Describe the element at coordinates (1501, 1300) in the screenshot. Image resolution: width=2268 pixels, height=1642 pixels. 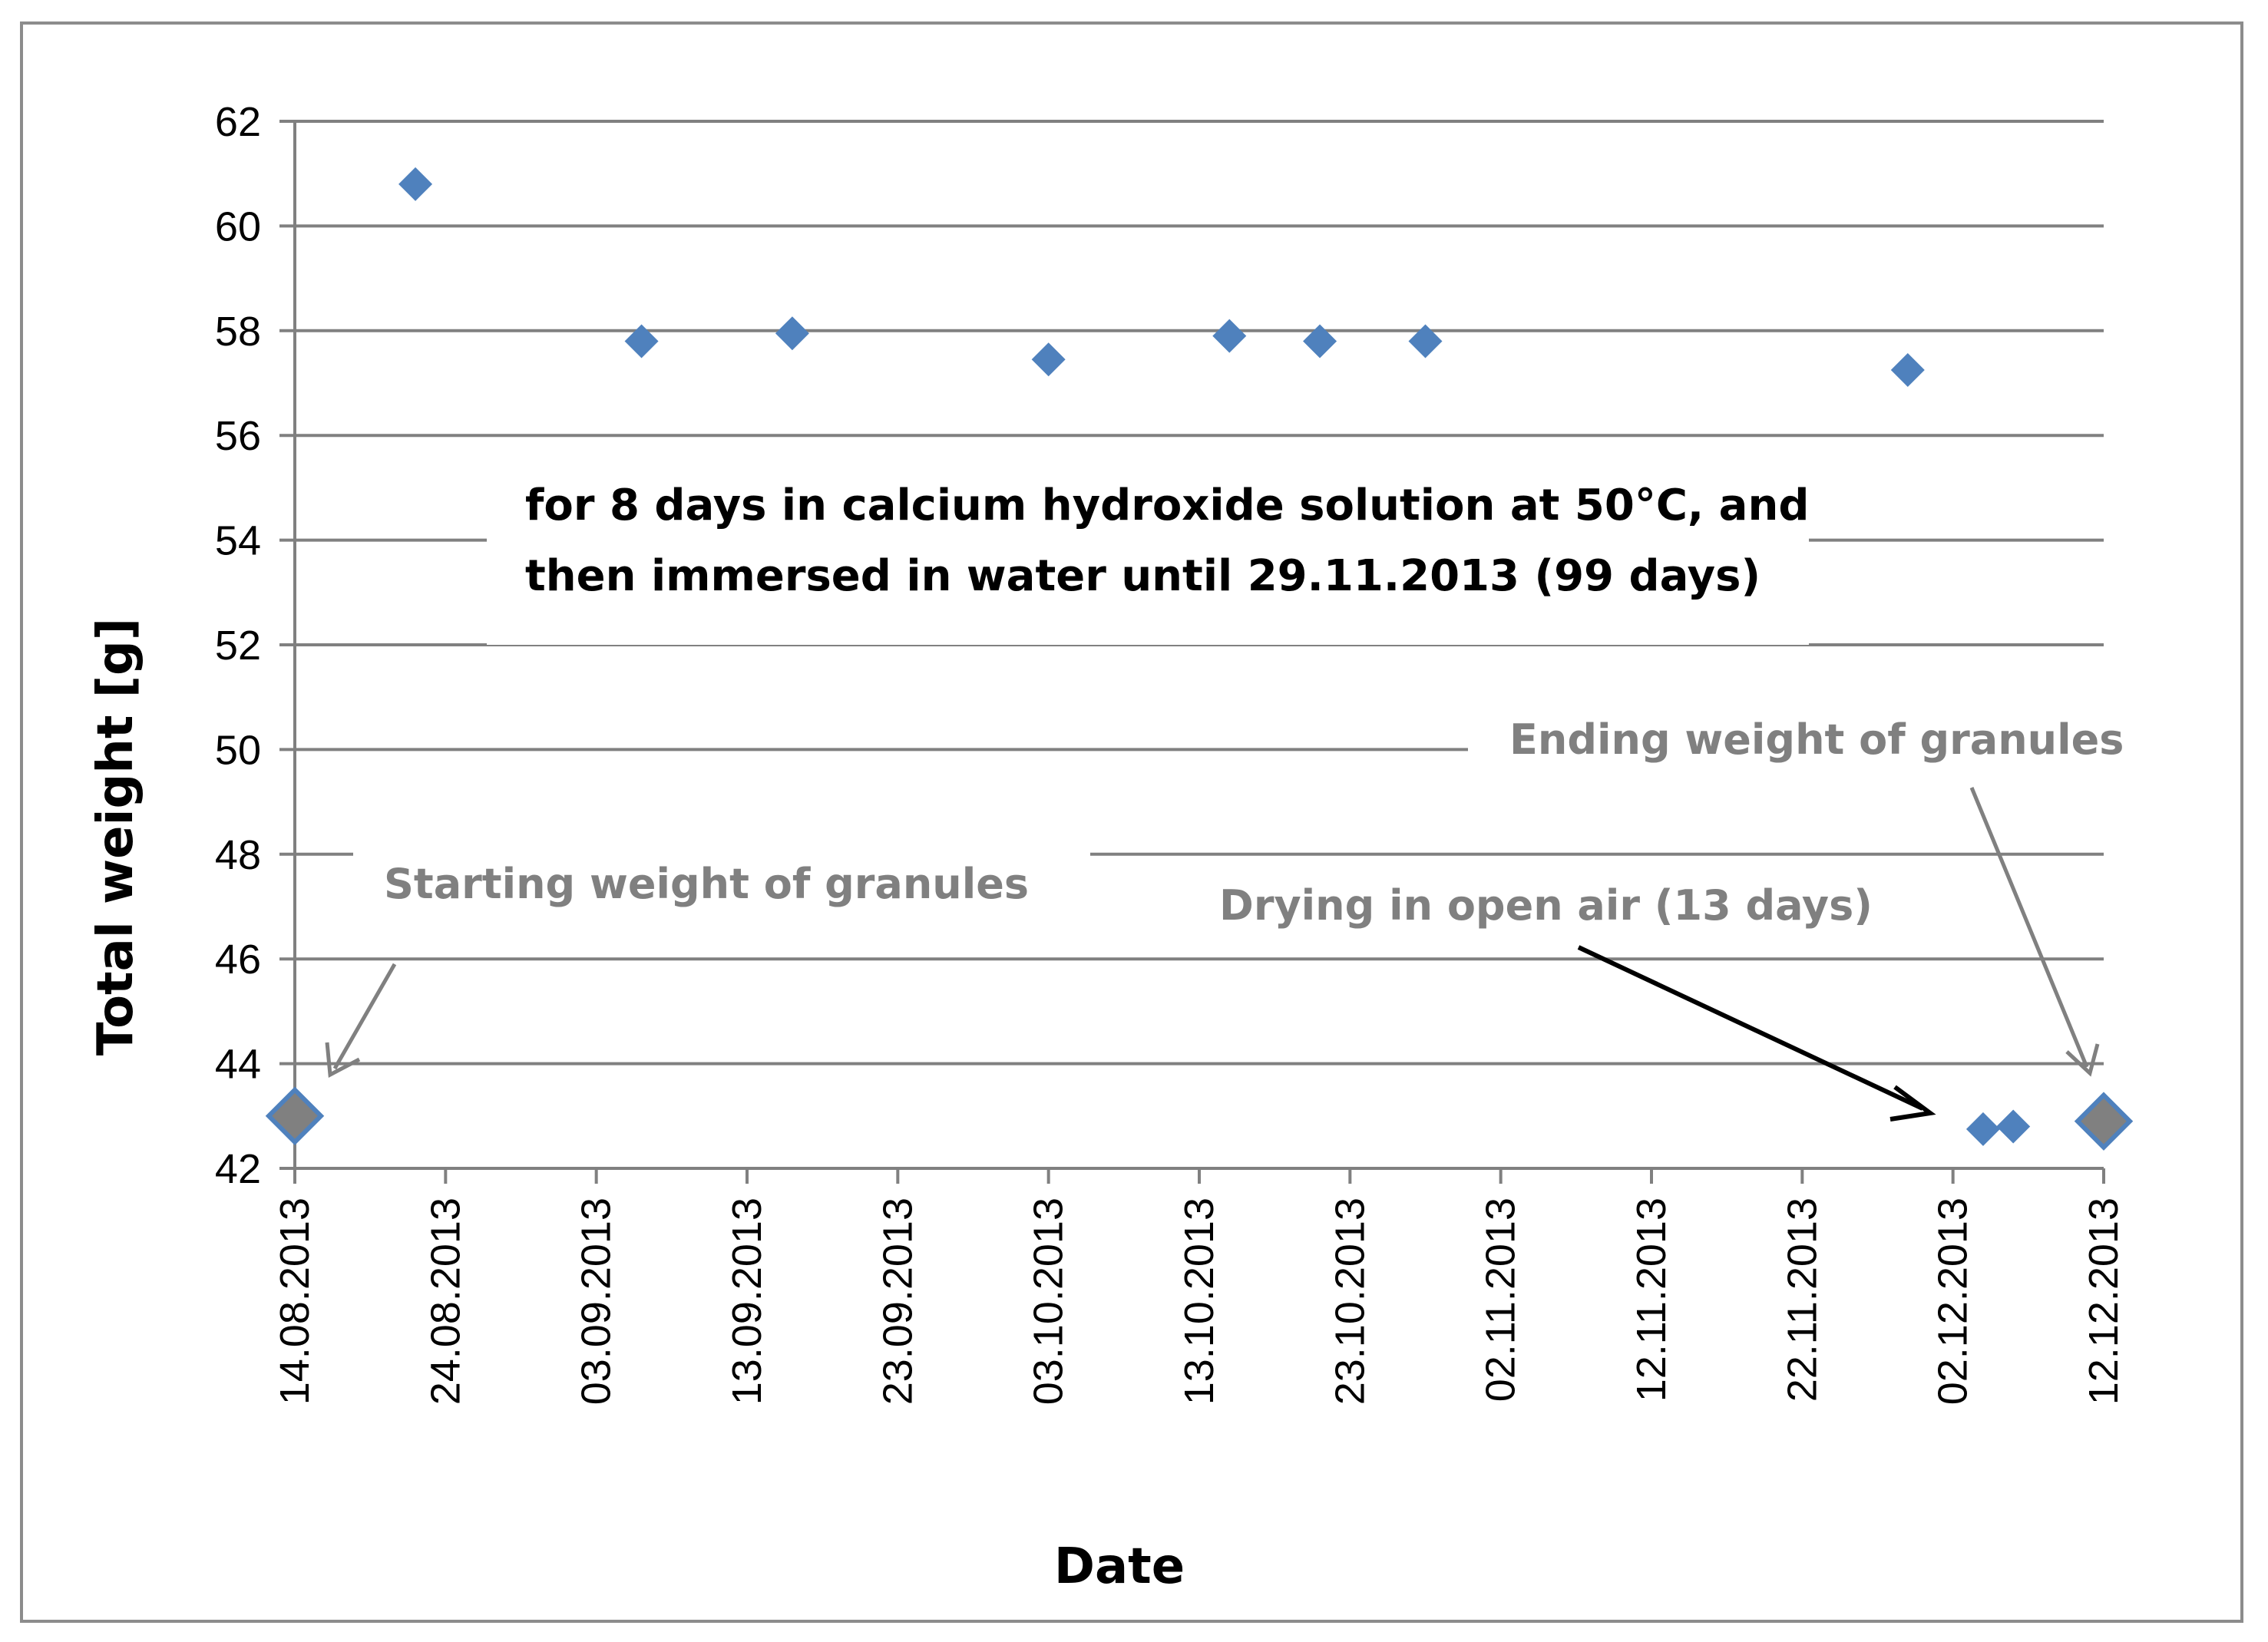
I see `x-tick-label: 02.11.2013` at that location.